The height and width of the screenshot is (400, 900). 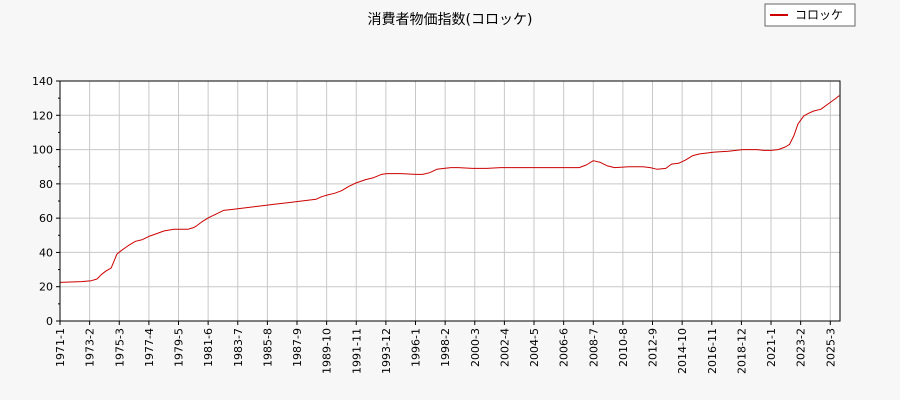 I want to click on x-tick-label: 2021-1, so click(x=771, y=347).